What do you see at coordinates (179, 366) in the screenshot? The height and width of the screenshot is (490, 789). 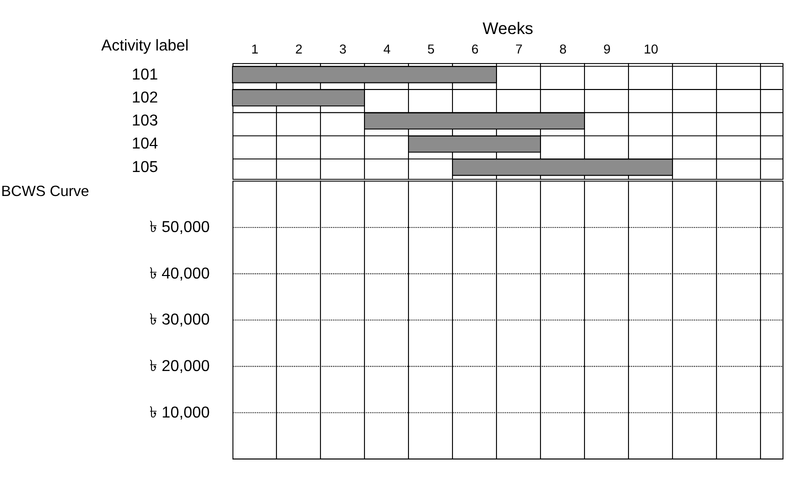 I see `y-tick-label: ৳ 20,000` at bounding box center [179, 366].